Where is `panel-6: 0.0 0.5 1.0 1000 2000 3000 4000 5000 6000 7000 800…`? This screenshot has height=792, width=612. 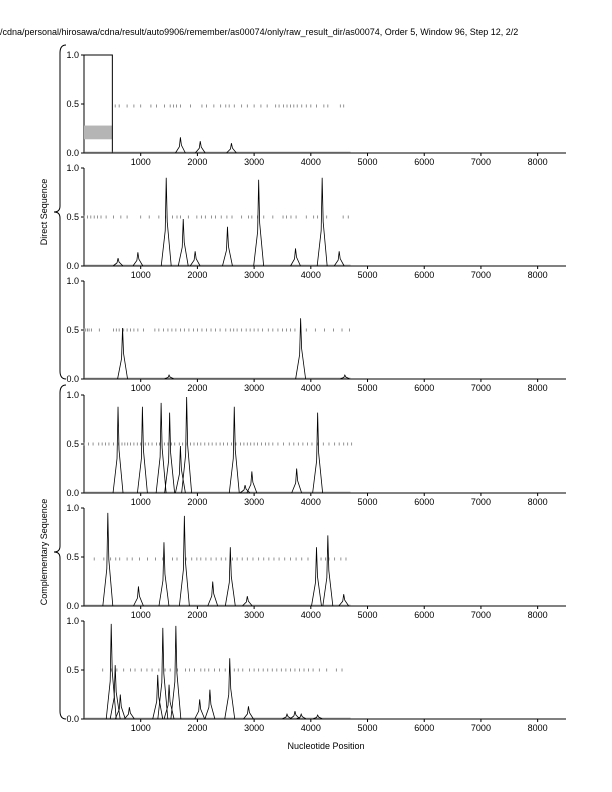 panel-6: 0.0 0.5 1.0 1000 2000 3000 4000 5000 6000 7000 800… is located at coordinates (316, 674).